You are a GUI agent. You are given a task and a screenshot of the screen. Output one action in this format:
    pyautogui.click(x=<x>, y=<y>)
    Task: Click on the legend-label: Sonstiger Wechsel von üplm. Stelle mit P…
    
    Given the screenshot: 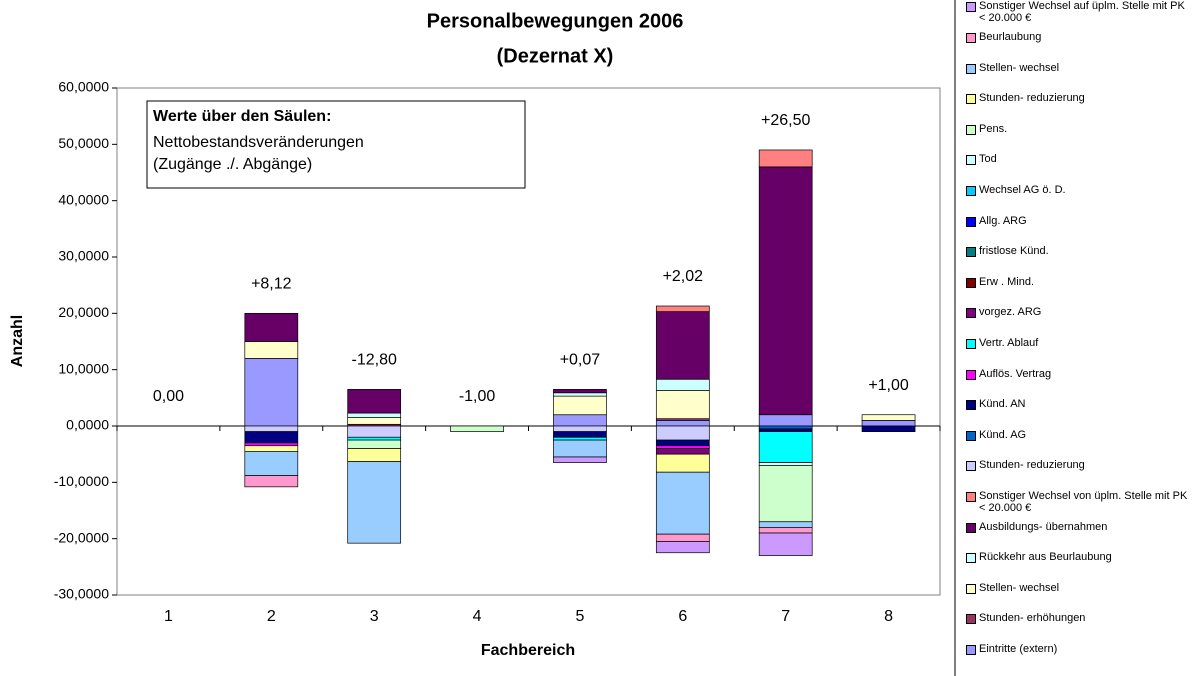 What is the action you would take?
    pyautogui.click(x=1083, y=502)
    